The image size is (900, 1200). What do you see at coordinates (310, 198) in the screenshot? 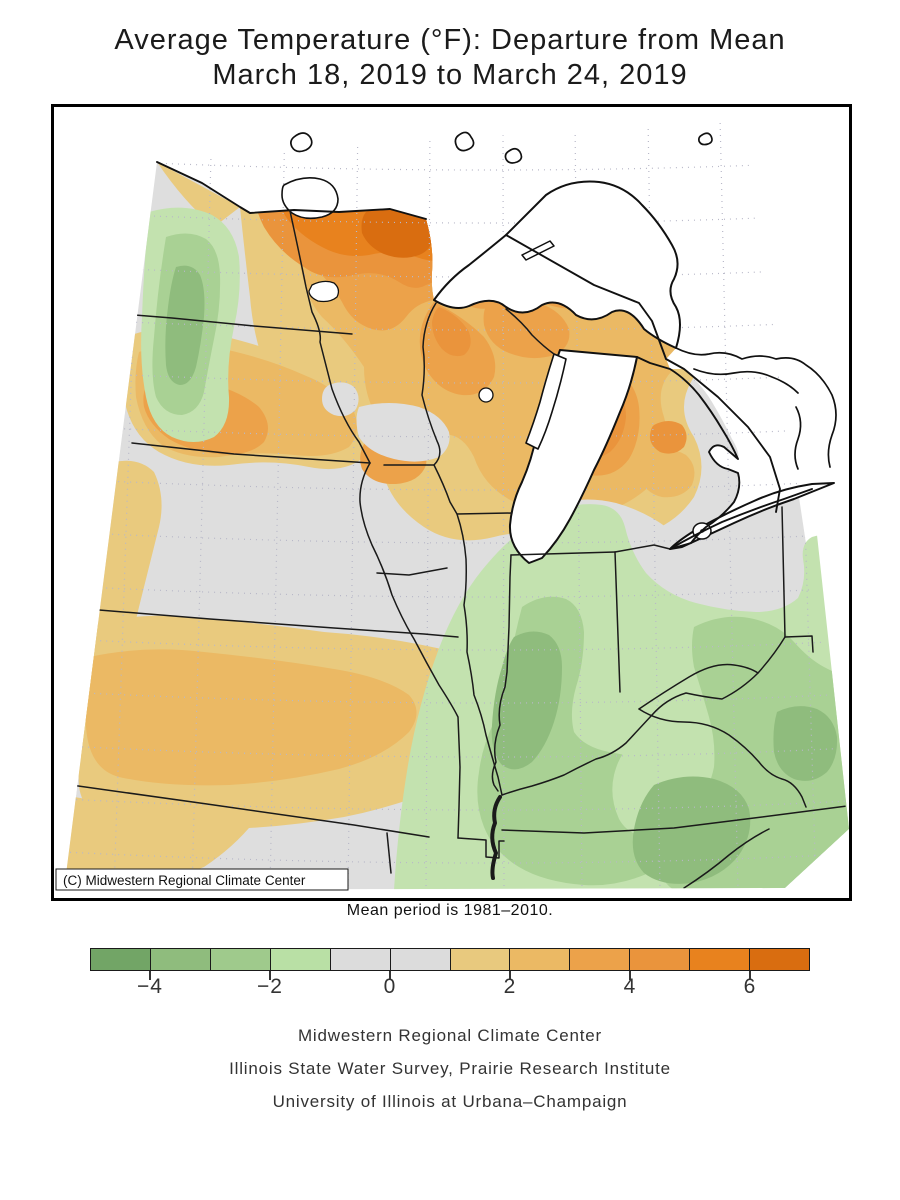
I see `lake-of-the-woods` at bounding box center [310, 198].